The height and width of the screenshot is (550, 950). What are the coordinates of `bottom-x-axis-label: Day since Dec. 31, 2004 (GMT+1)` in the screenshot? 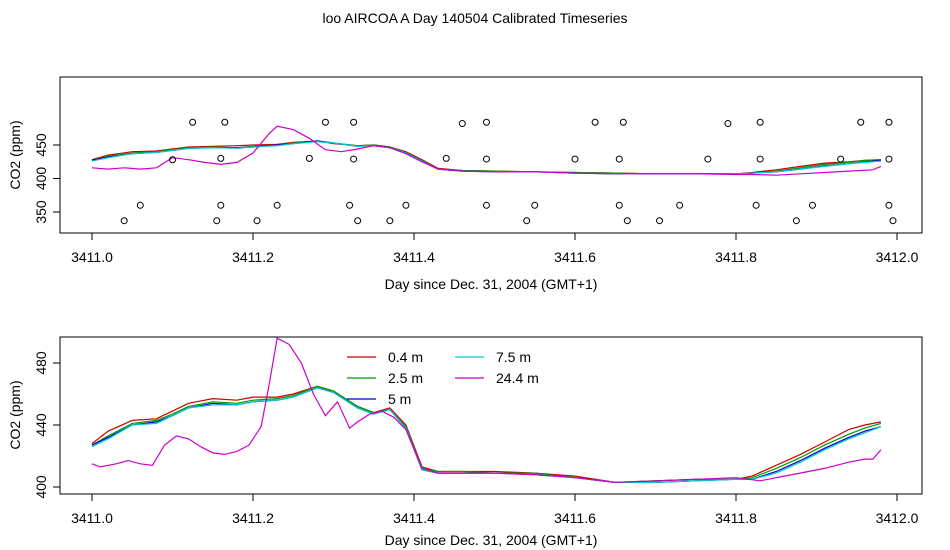 It's located at (491, 540).